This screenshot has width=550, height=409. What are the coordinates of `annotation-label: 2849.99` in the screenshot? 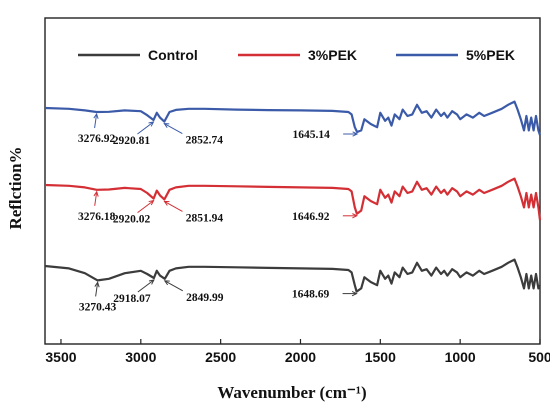 It's located at (205, 298).